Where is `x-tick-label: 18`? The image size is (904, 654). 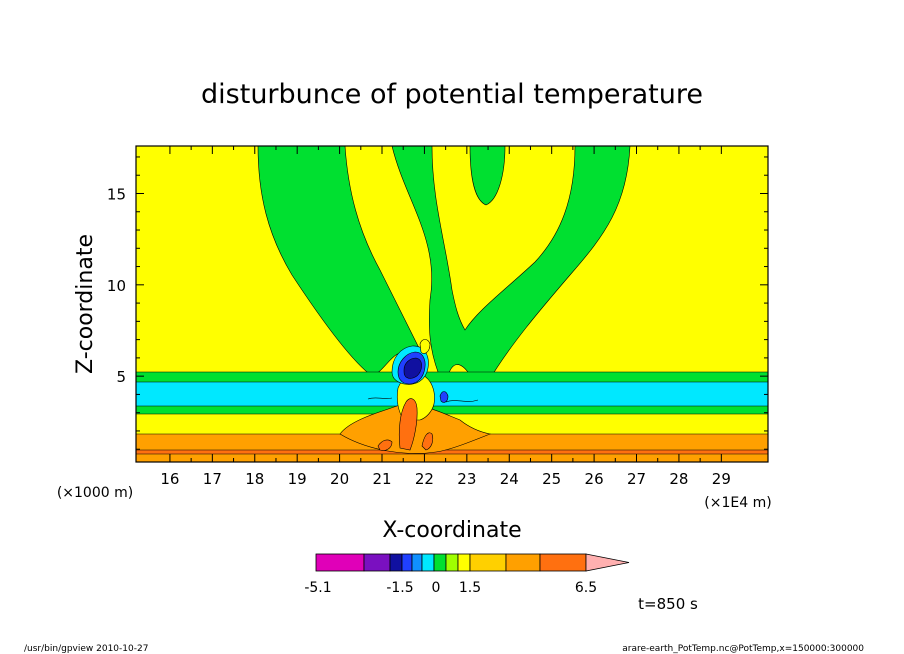 x-tick-label: 18 is located at coordinates (254, 479).